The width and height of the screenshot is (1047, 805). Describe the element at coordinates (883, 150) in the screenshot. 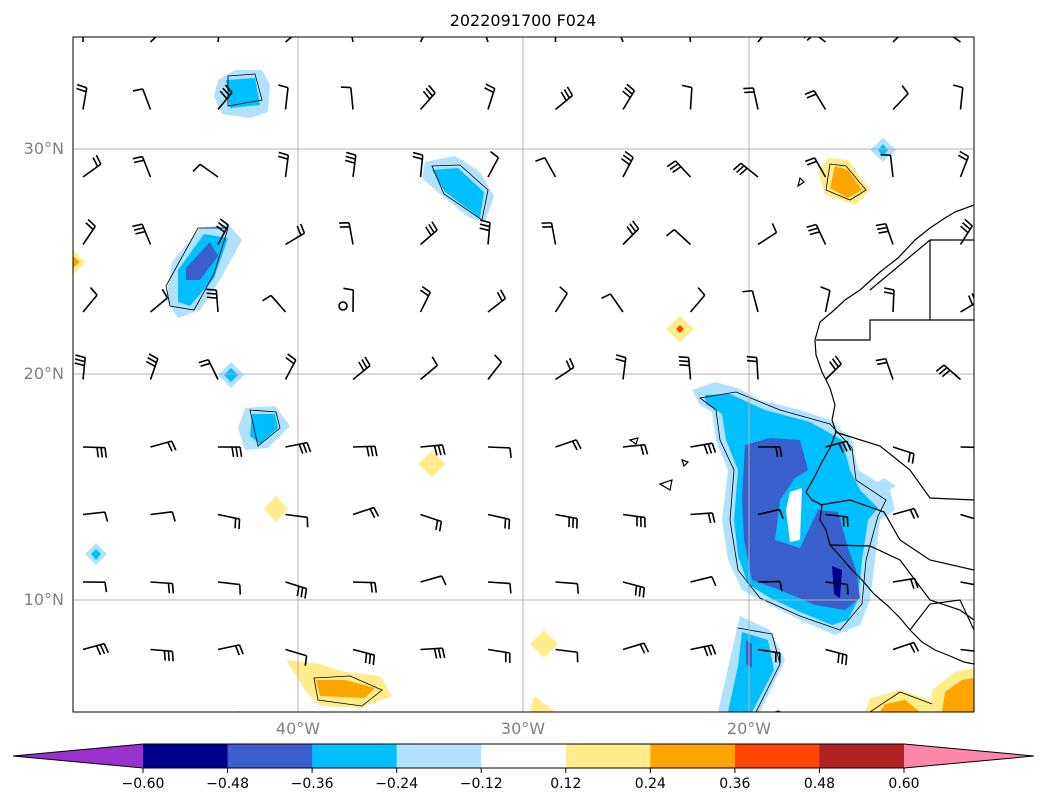

I see `contour-negative-small-d-core` at that location.